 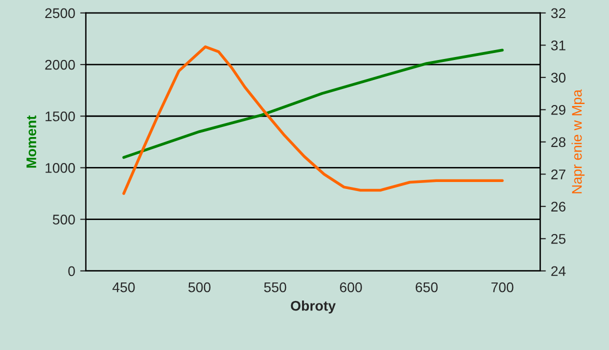 I want to click on y2-axis-title: Napr enie w Mpa, so click(x=578, y=141).